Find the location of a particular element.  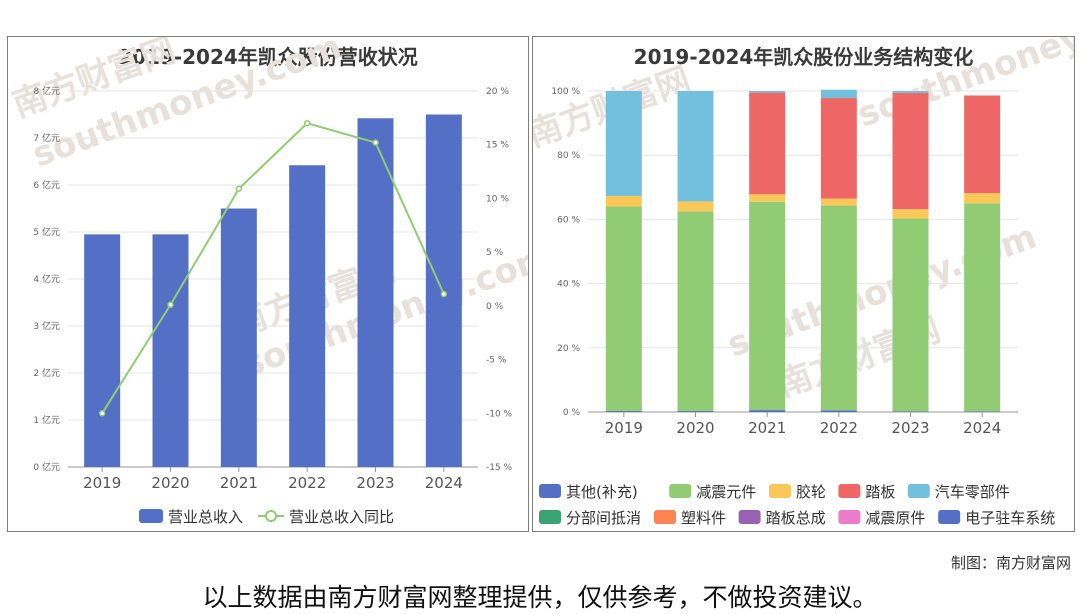

right-axis-tick-label: 5 % is located at coordinates (495, 253).